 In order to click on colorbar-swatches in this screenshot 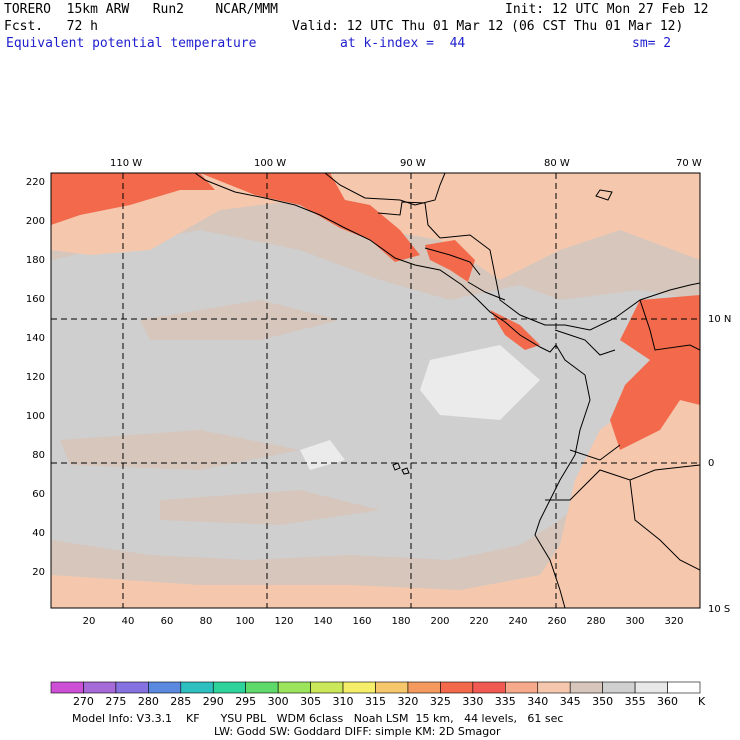, I will do `click(375, 687)`.